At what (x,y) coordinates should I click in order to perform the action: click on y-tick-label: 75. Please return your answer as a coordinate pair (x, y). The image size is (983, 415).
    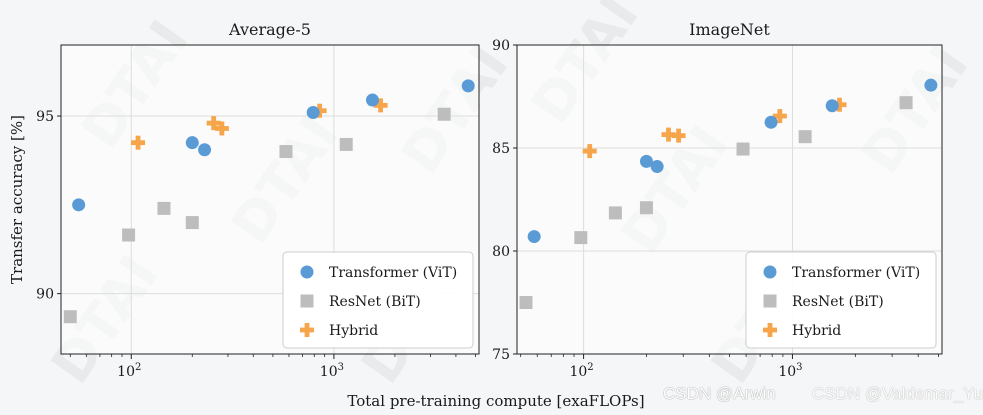
    Looking at the image, I should click on (501, 355).